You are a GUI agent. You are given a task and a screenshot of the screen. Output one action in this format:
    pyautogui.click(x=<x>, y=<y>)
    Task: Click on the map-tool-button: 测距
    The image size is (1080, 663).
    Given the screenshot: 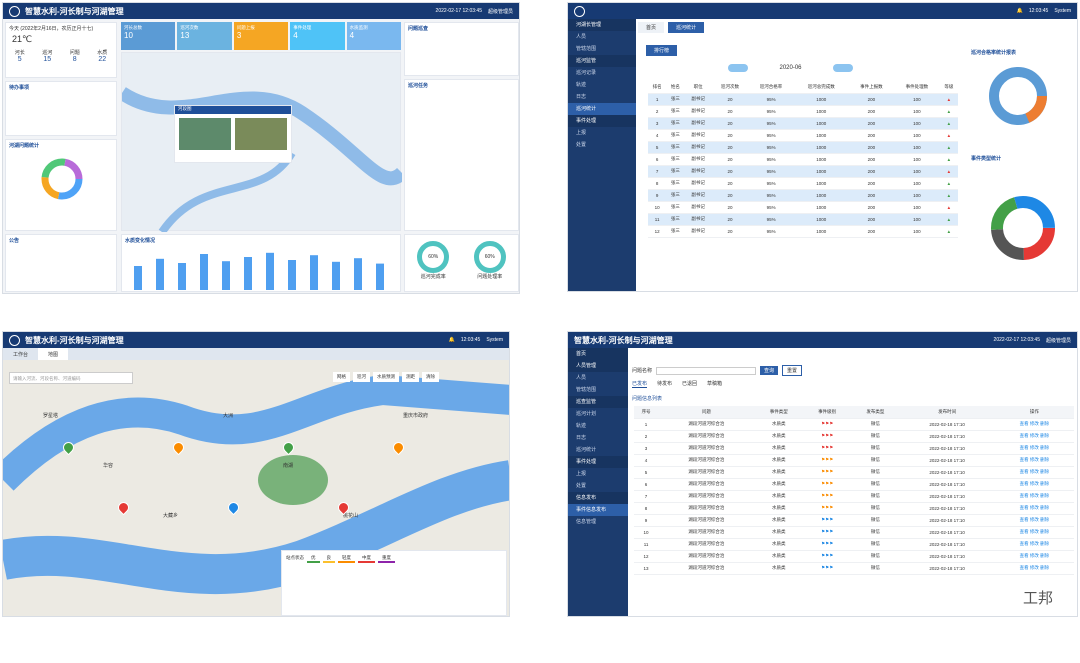 What is the action you would take?
    pyautogui.click(x=410, y=377)
    